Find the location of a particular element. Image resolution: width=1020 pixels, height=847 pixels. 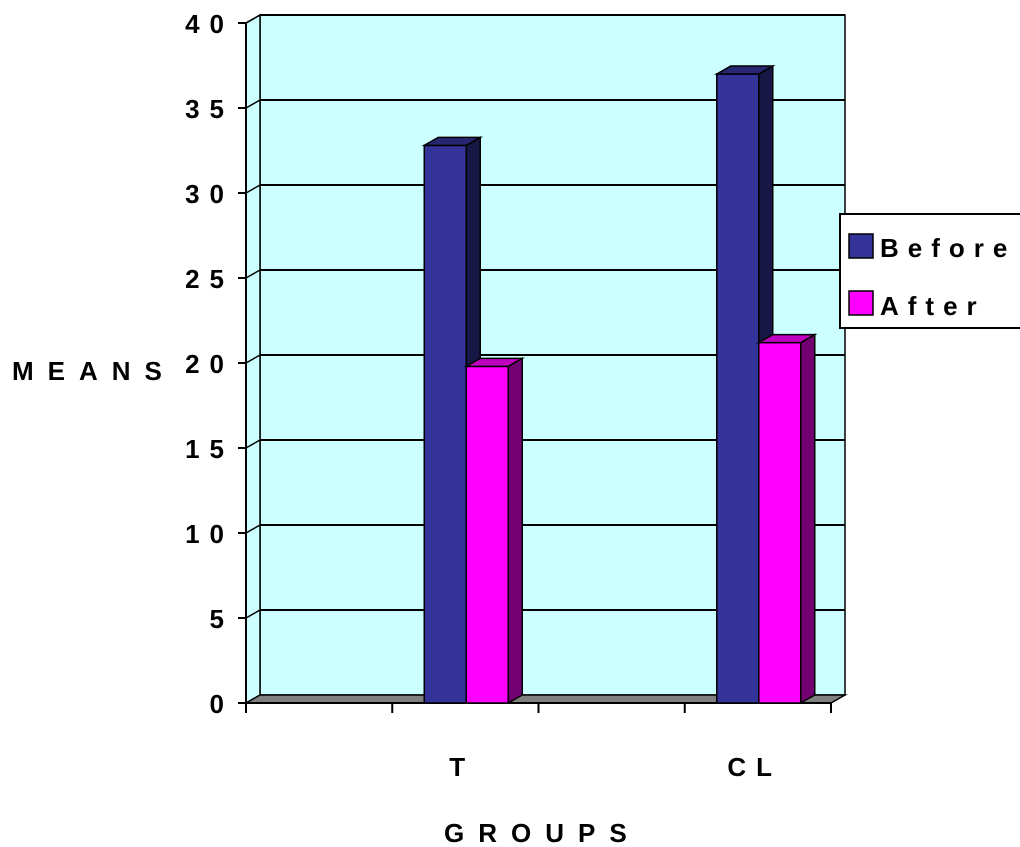

y-tick-label: 0 is located at coordinates (222, 704).